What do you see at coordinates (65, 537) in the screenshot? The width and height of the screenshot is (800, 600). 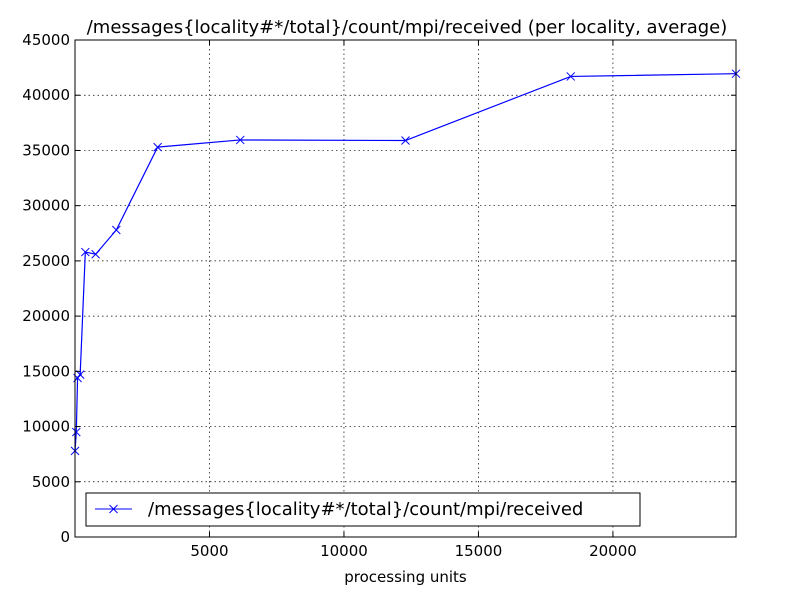 I see `y-tick-label: 0` at bounding box center [65, 537].